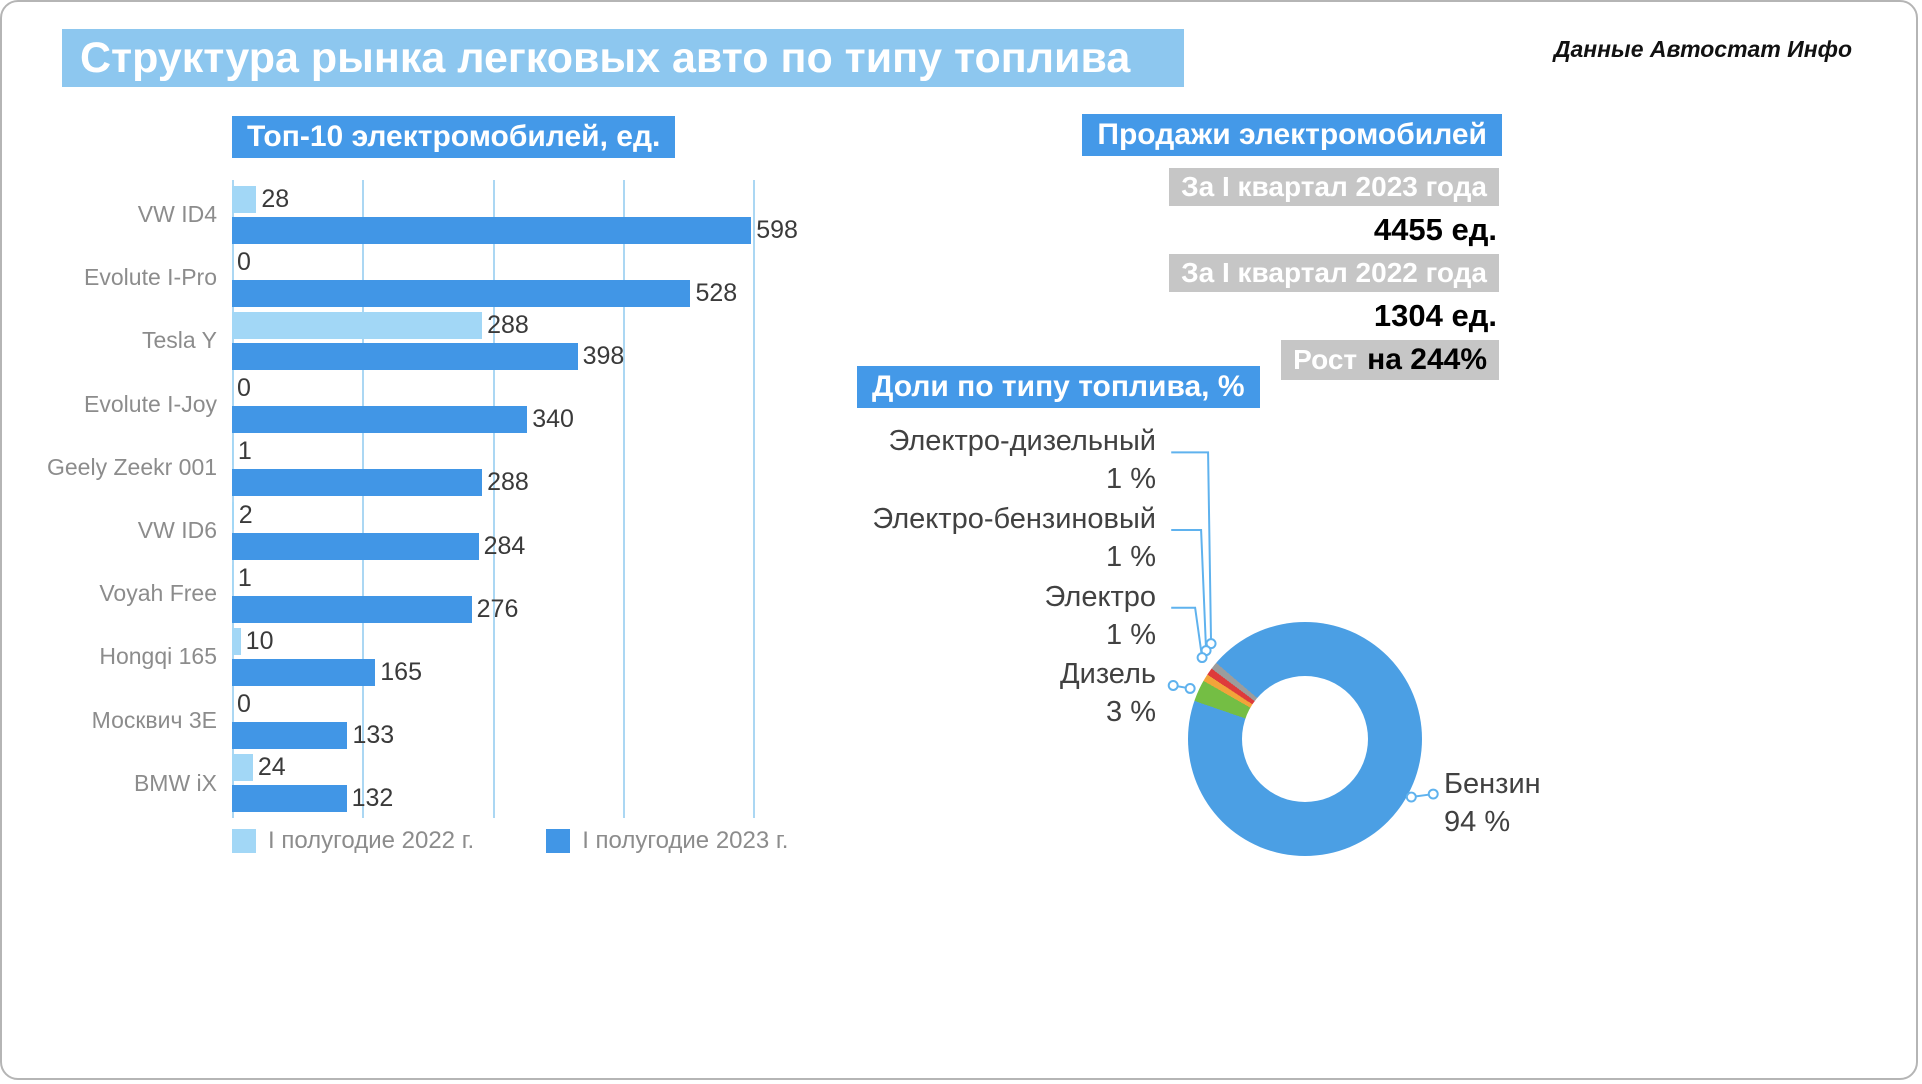  What do you see at coordinates (1192, 547) in the screenshot?
I see `leader-electro-diesel` at bounding box center [1192, 547].